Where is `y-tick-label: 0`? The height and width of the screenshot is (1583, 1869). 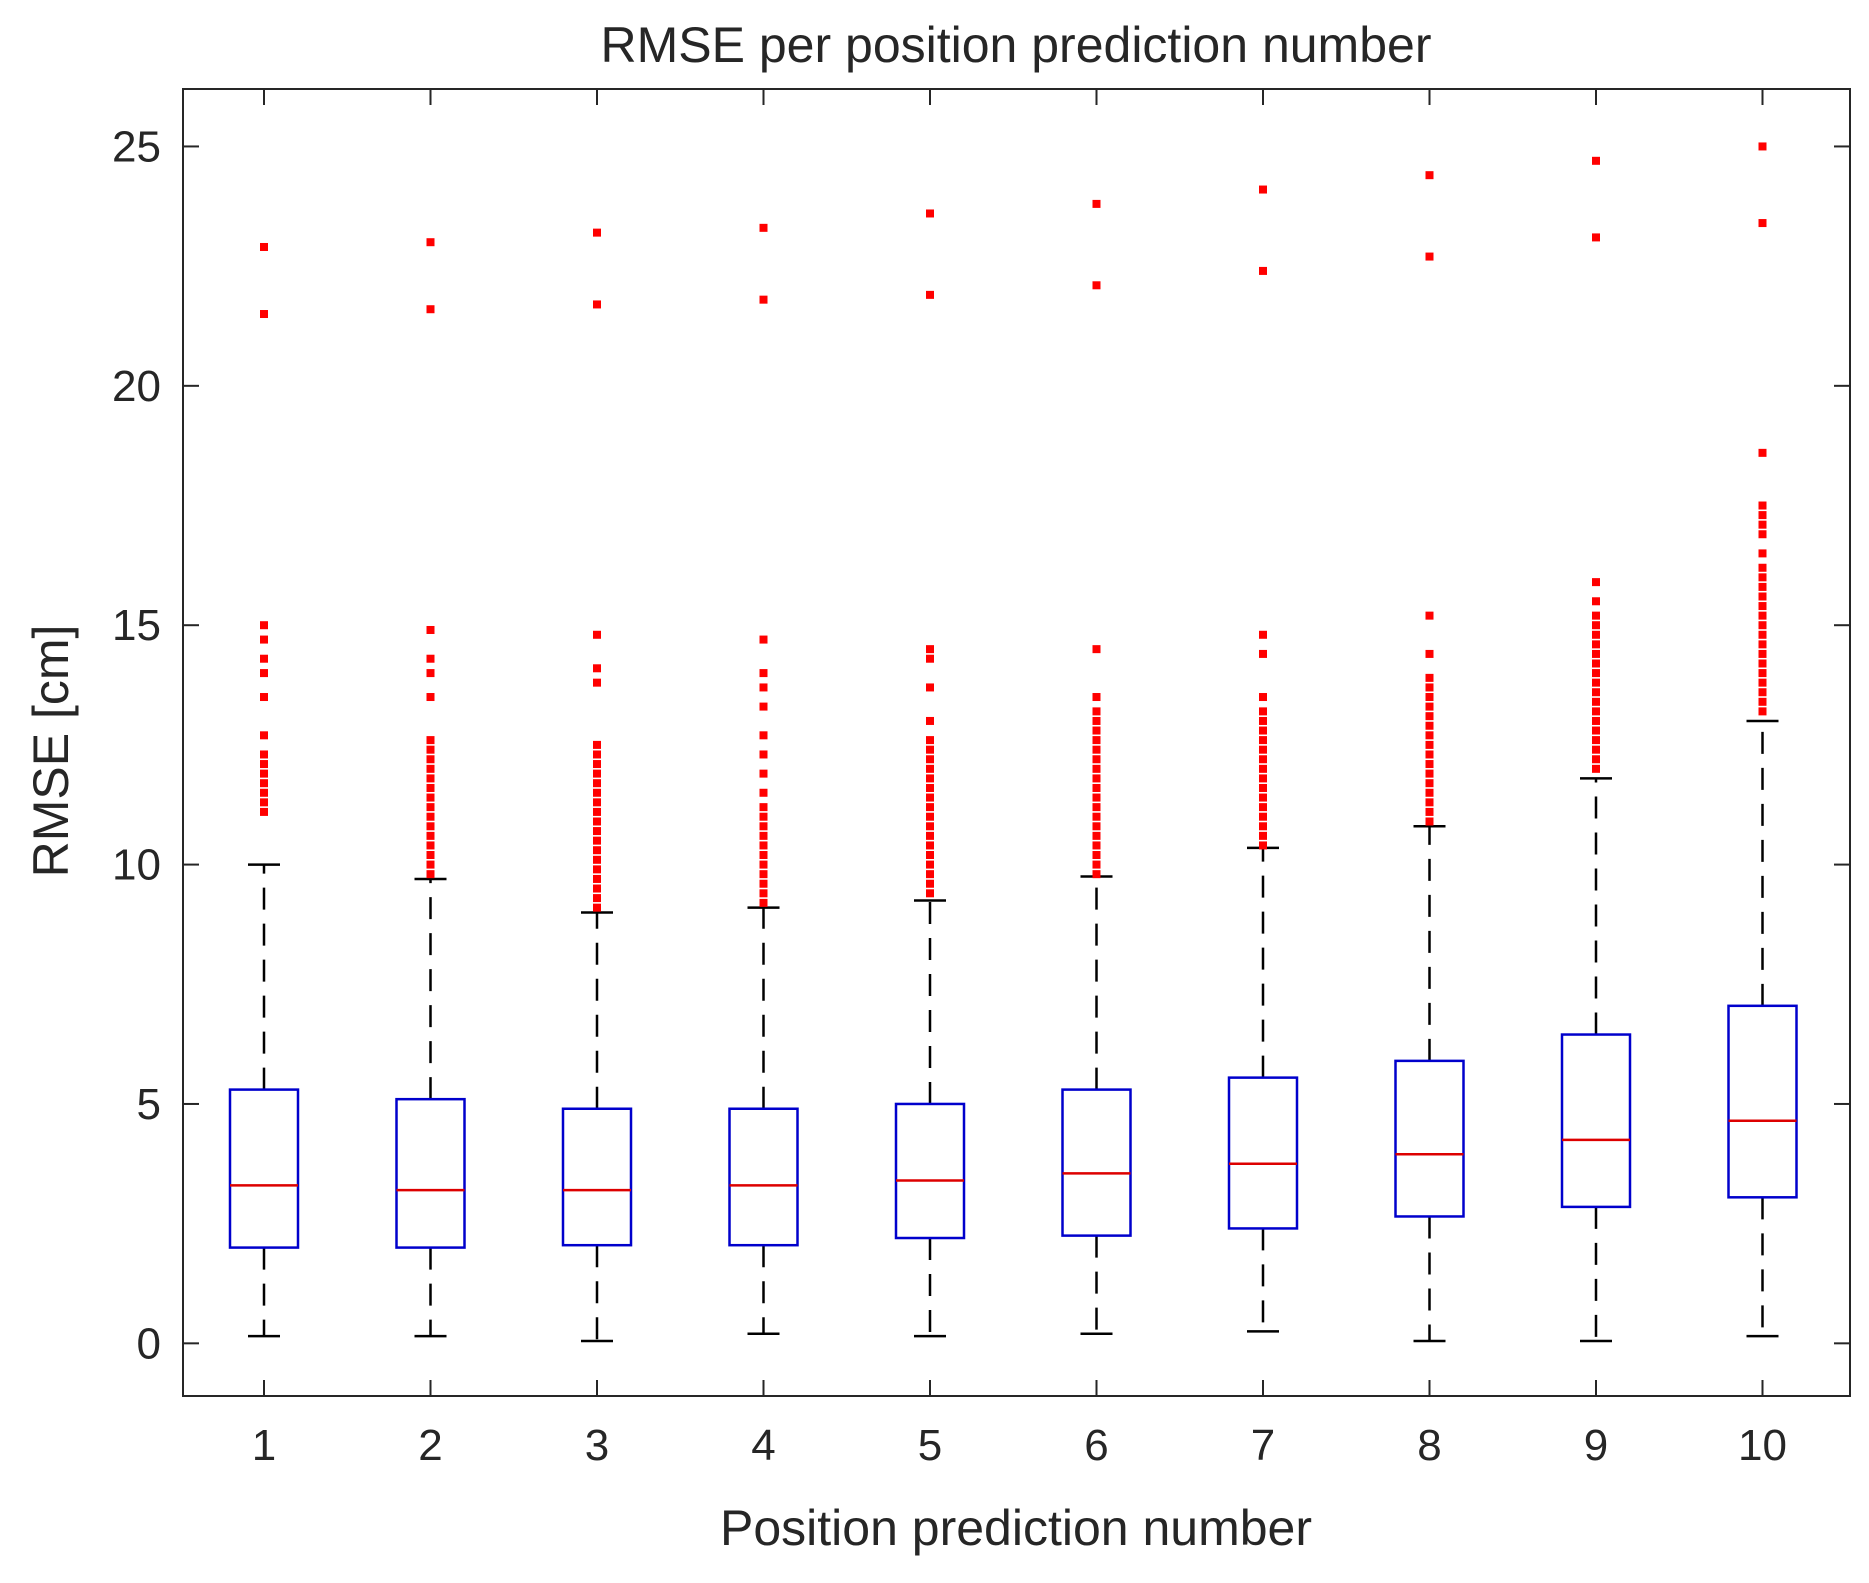 y-tick-label: 0 is located at coordinates (149, 1343).